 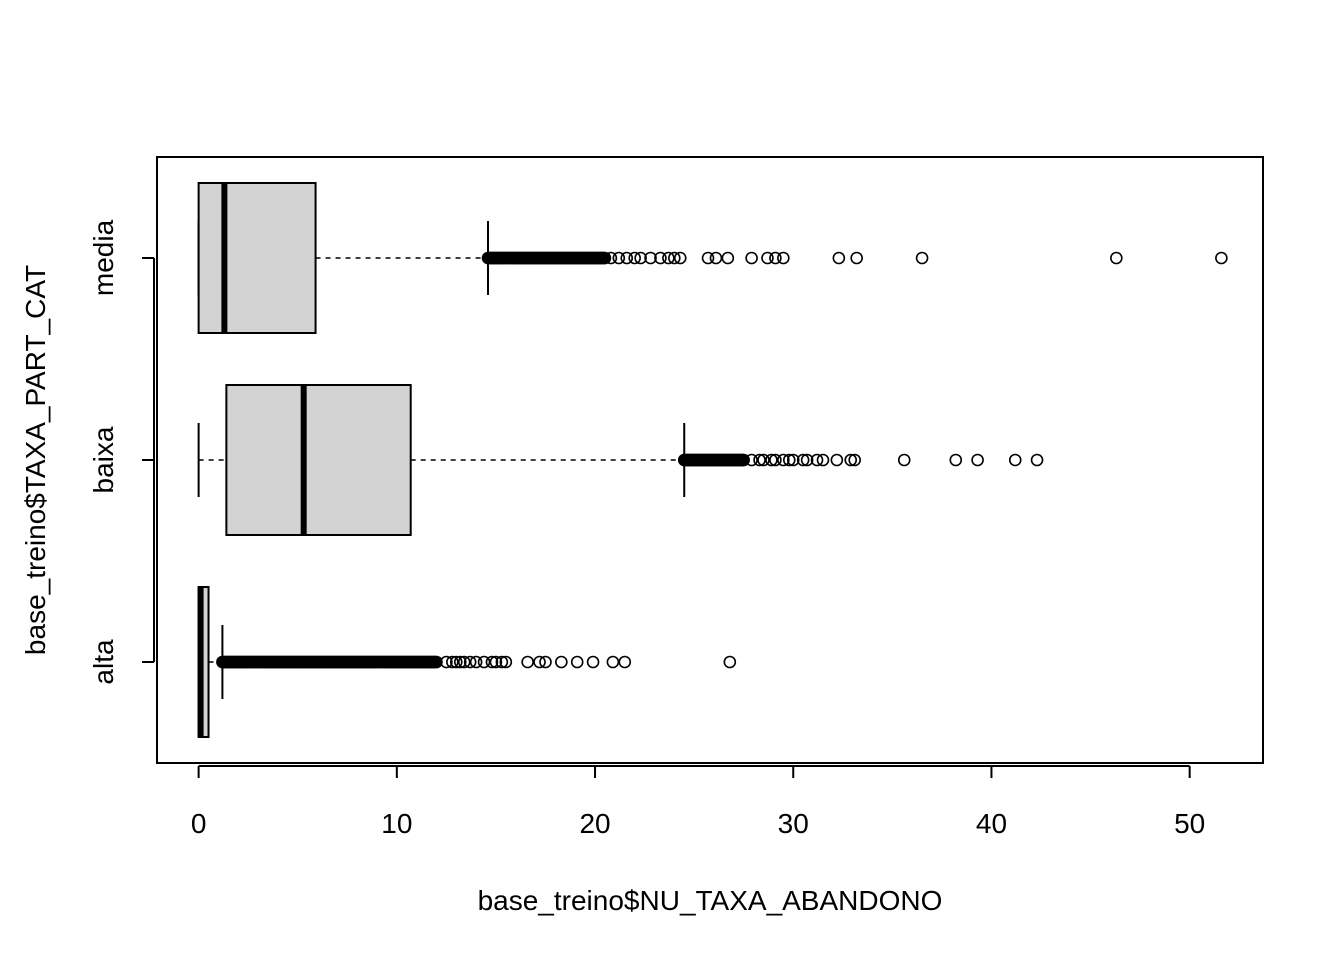 I want to click on box-media, so click(x=712, y=258).